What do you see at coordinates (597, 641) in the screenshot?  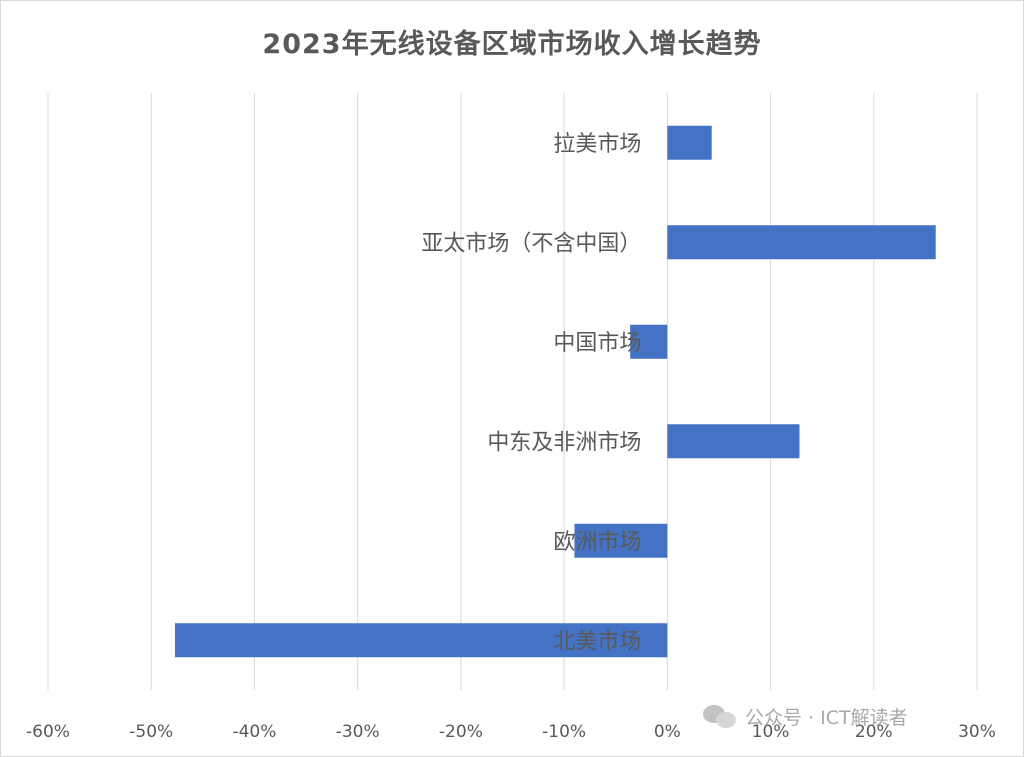 I see `category-label: 北美市场` at bounding box center [597, 641].